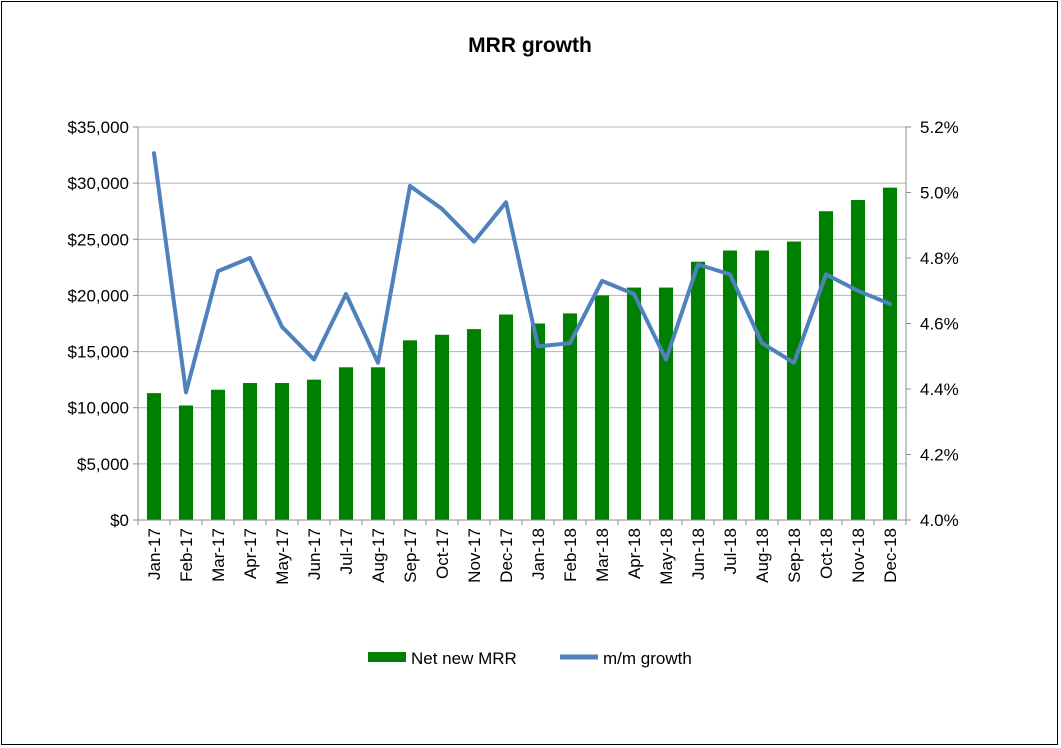  What do you see at coordinates (939, 389) in the screenshot?
I see `right-tick-label: 4.4%` at bounding box center [939, 389].